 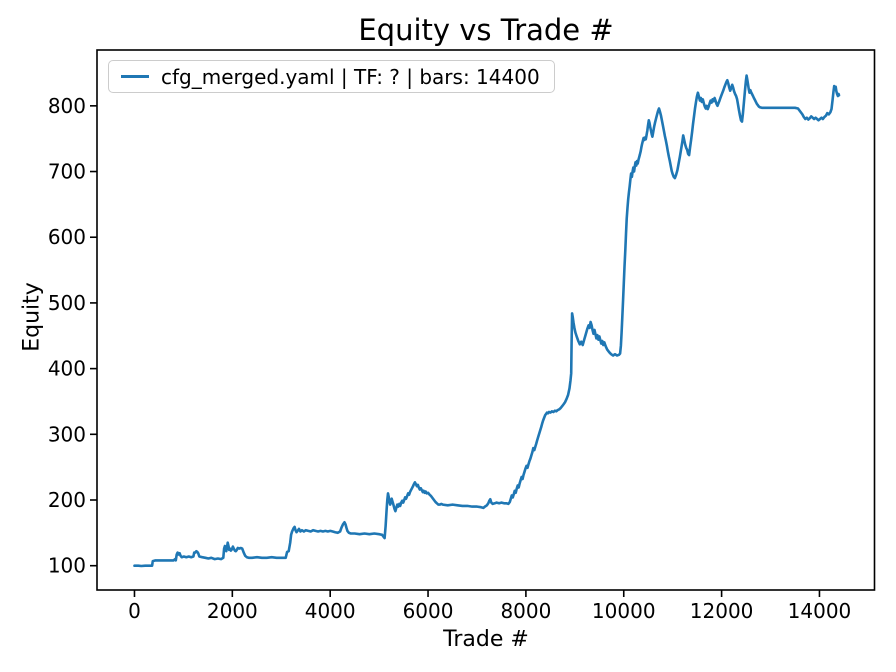 What do you see at coordinates (428, 611) in the screenshot?
I see `x-tick-label: 6000` at bounding box center [428, 611].